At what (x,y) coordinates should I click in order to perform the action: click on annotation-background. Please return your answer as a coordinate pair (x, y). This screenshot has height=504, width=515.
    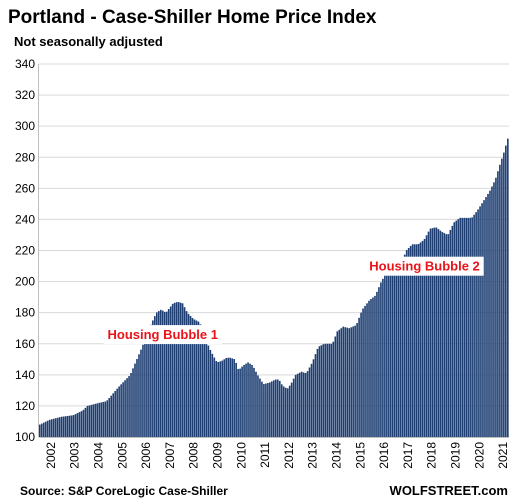
    Looking at the image, I should click on (162, 335).